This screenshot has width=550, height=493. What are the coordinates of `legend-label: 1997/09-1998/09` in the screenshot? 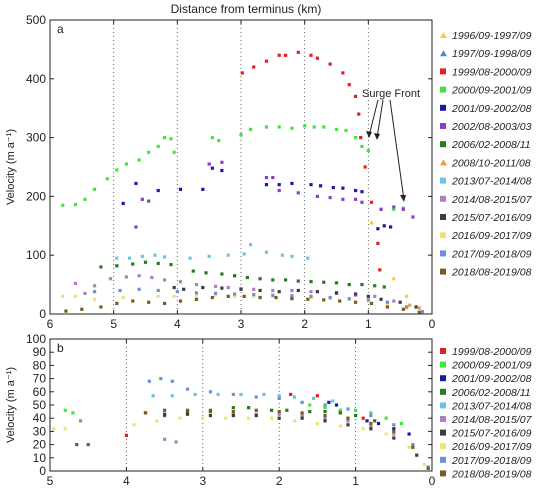 It's located at (492, 54).